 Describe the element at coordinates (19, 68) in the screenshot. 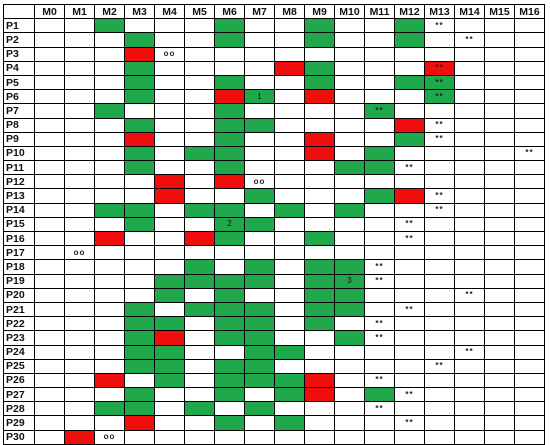

I see `part-label: P4` at that location.